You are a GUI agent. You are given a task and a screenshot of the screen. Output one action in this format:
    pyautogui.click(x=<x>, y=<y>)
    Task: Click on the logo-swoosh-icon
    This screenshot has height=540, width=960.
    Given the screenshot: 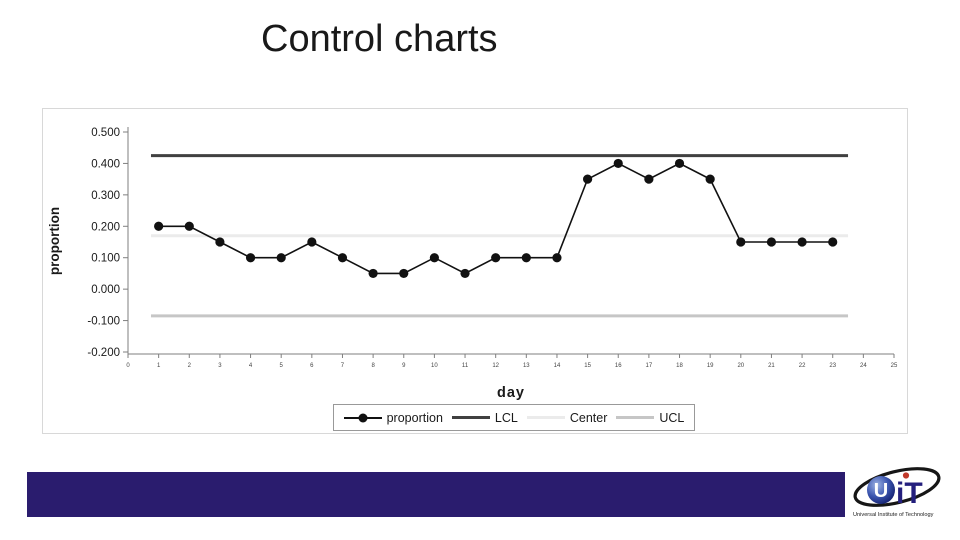 What is the action you would take?
    pyautogui.click(x=897, y=487)
    